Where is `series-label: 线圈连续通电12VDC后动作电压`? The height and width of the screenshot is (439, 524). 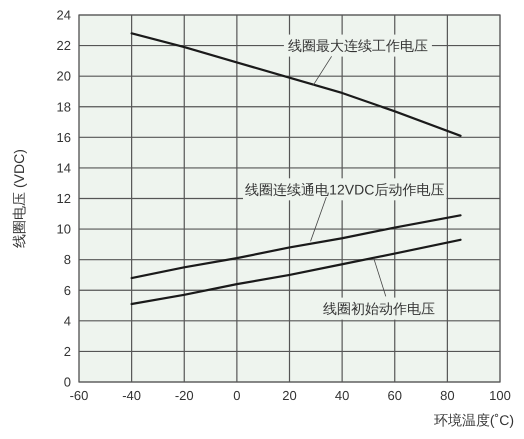
series-label: 线圈连续通电12VDC后动作电压 is located at coordinates (344, 189).